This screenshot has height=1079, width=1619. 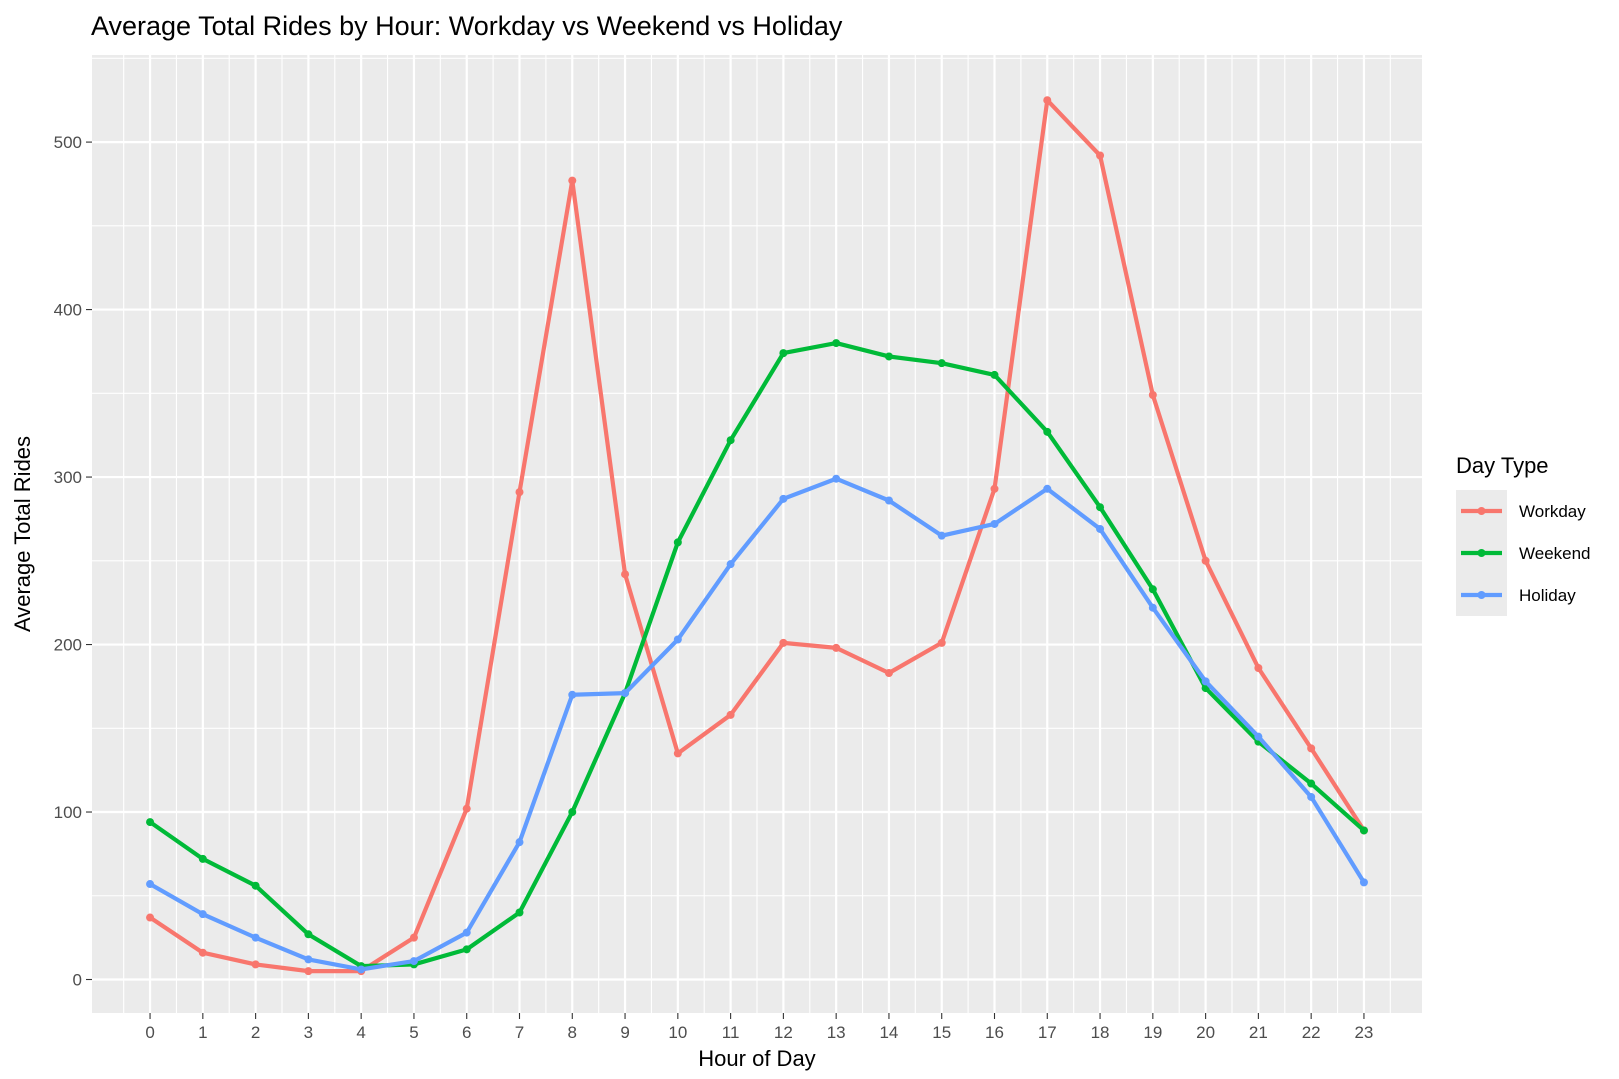 What do you see at coordinates (255, 1032) in the screenshot?
I see `x-tick-label: 2` at bounding box center [255, 1032].